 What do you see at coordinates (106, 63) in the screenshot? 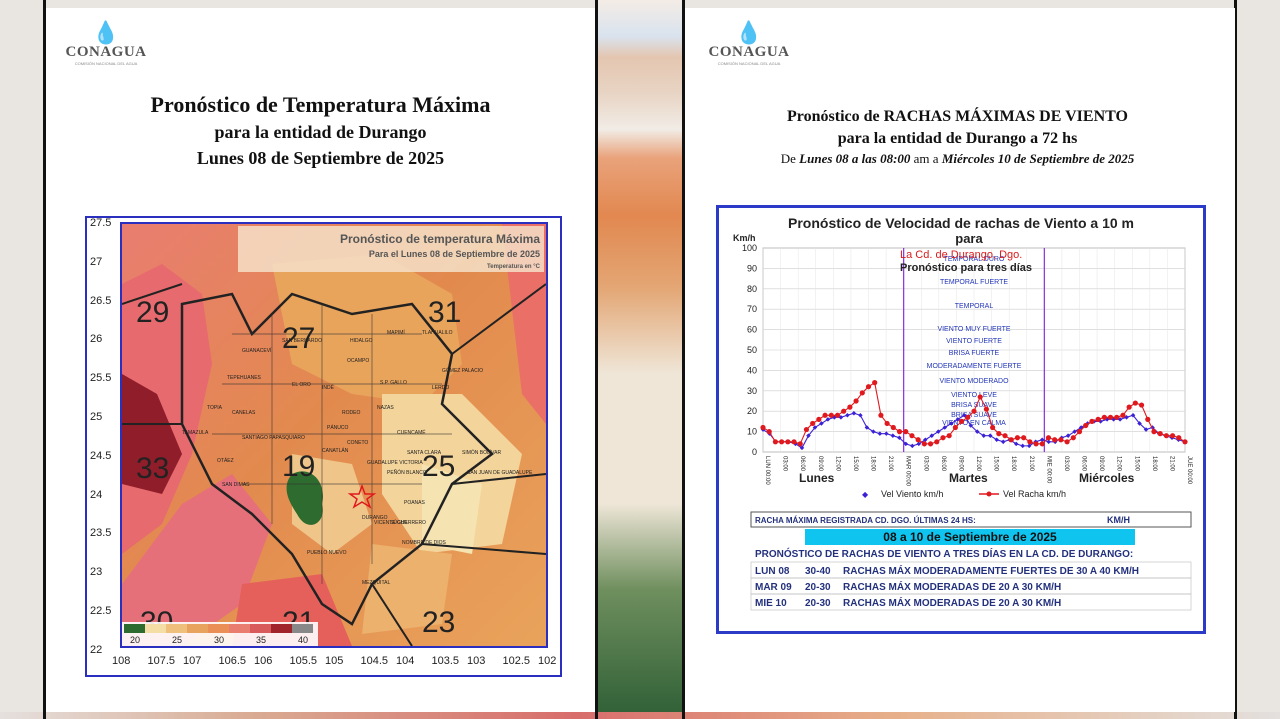
I see `logo-subtitle: COMISIÓN NACIONAL DEL AGUA` at bounding box center [106, 63].